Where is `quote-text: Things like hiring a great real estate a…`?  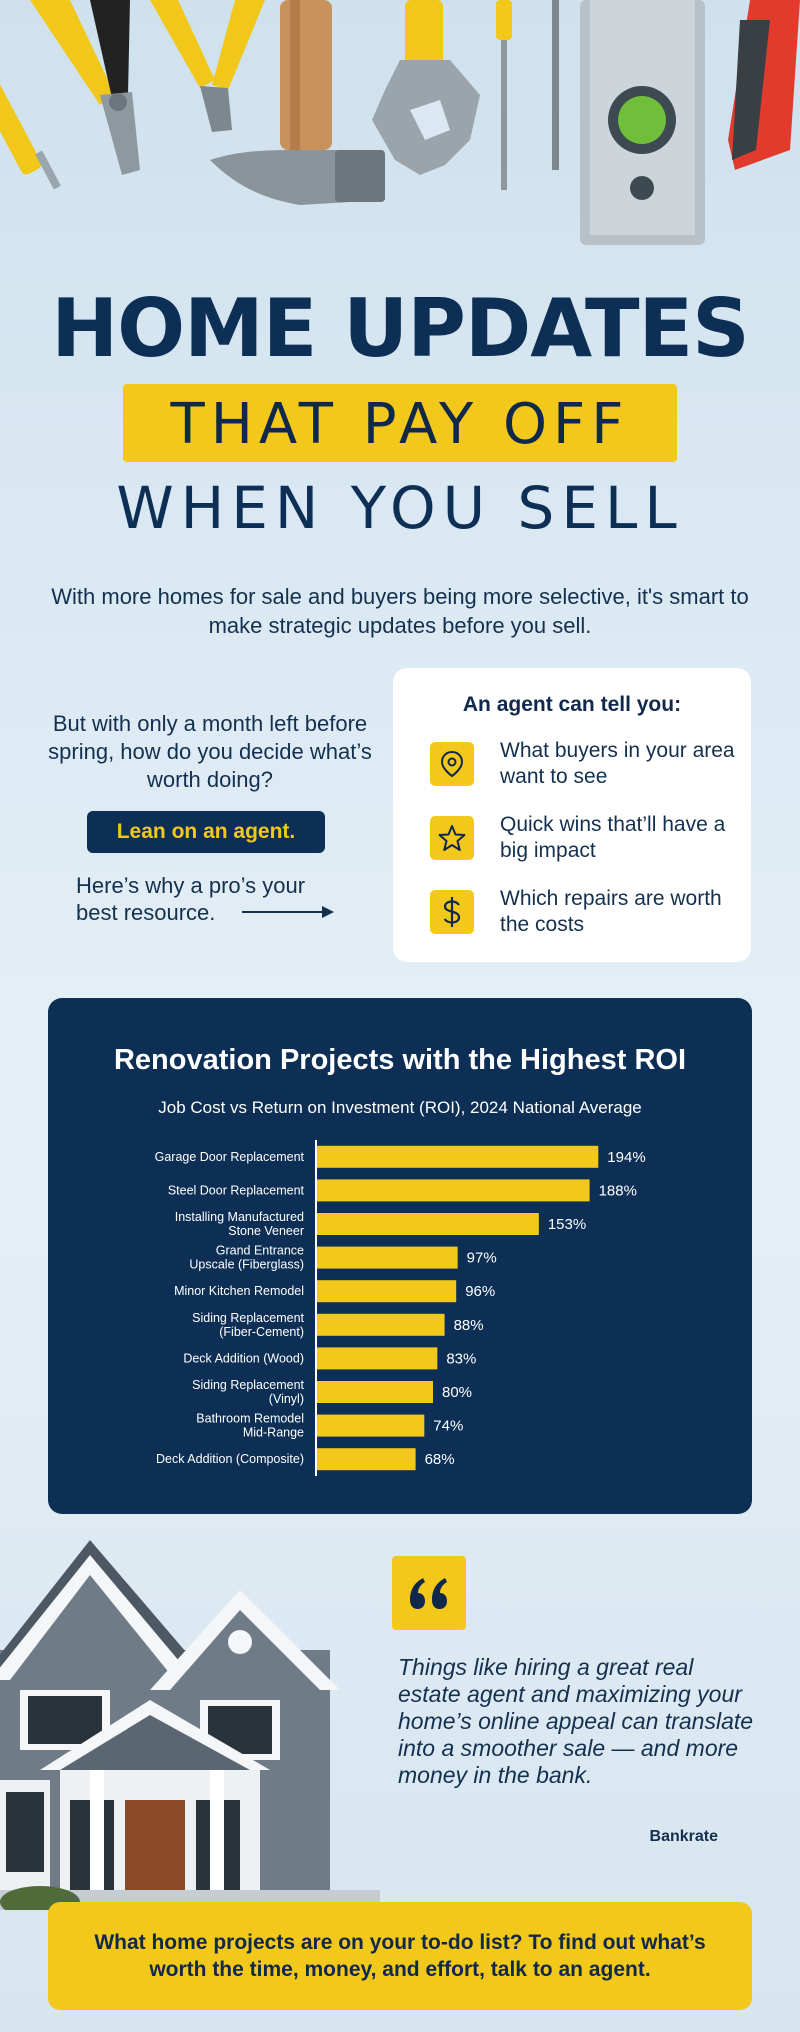 quote-text: Things like hiring a great real estate a… is located at coordinates (576, 1721).